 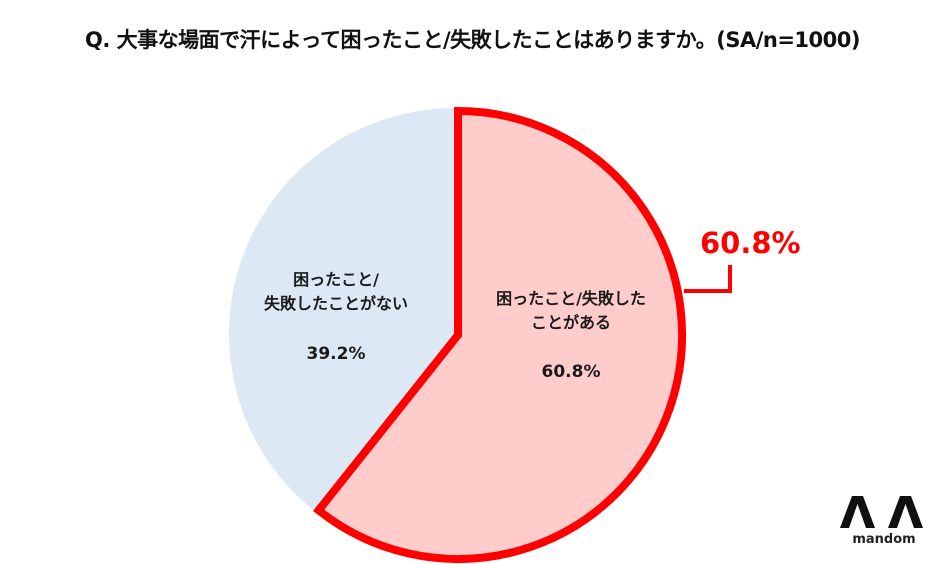 What do you see at coordinates (336, 354) in the screenshot?
I see `slice-no-value: 39.2%` at bounding box center [336, 354].